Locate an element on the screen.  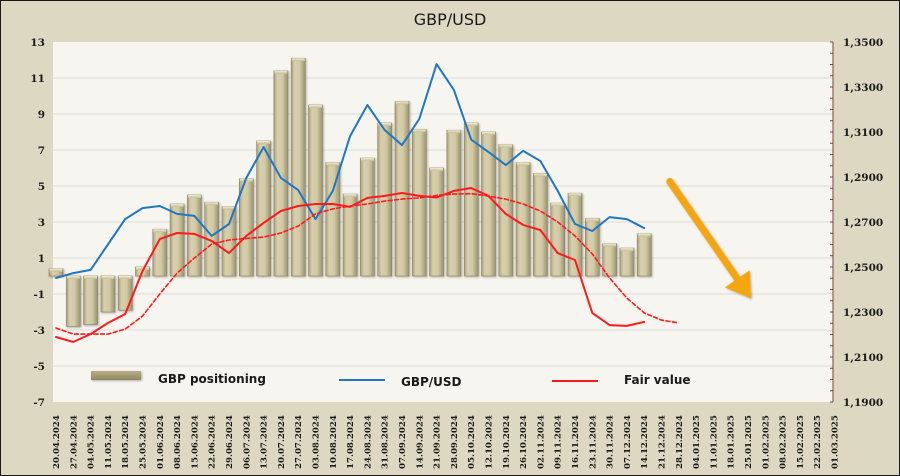
x-axis-date-label: 11.01.2025 is located at coordinates (714, 442).